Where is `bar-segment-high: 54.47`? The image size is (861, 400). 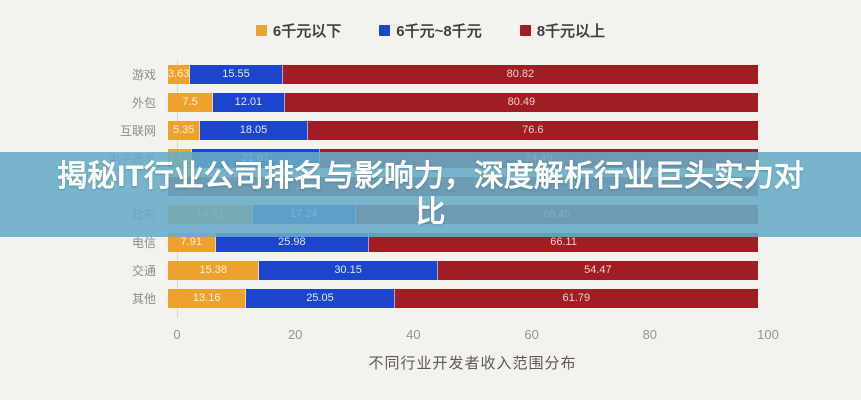
bar-segment-high: 54.47 is located at coordinates (597, 270).